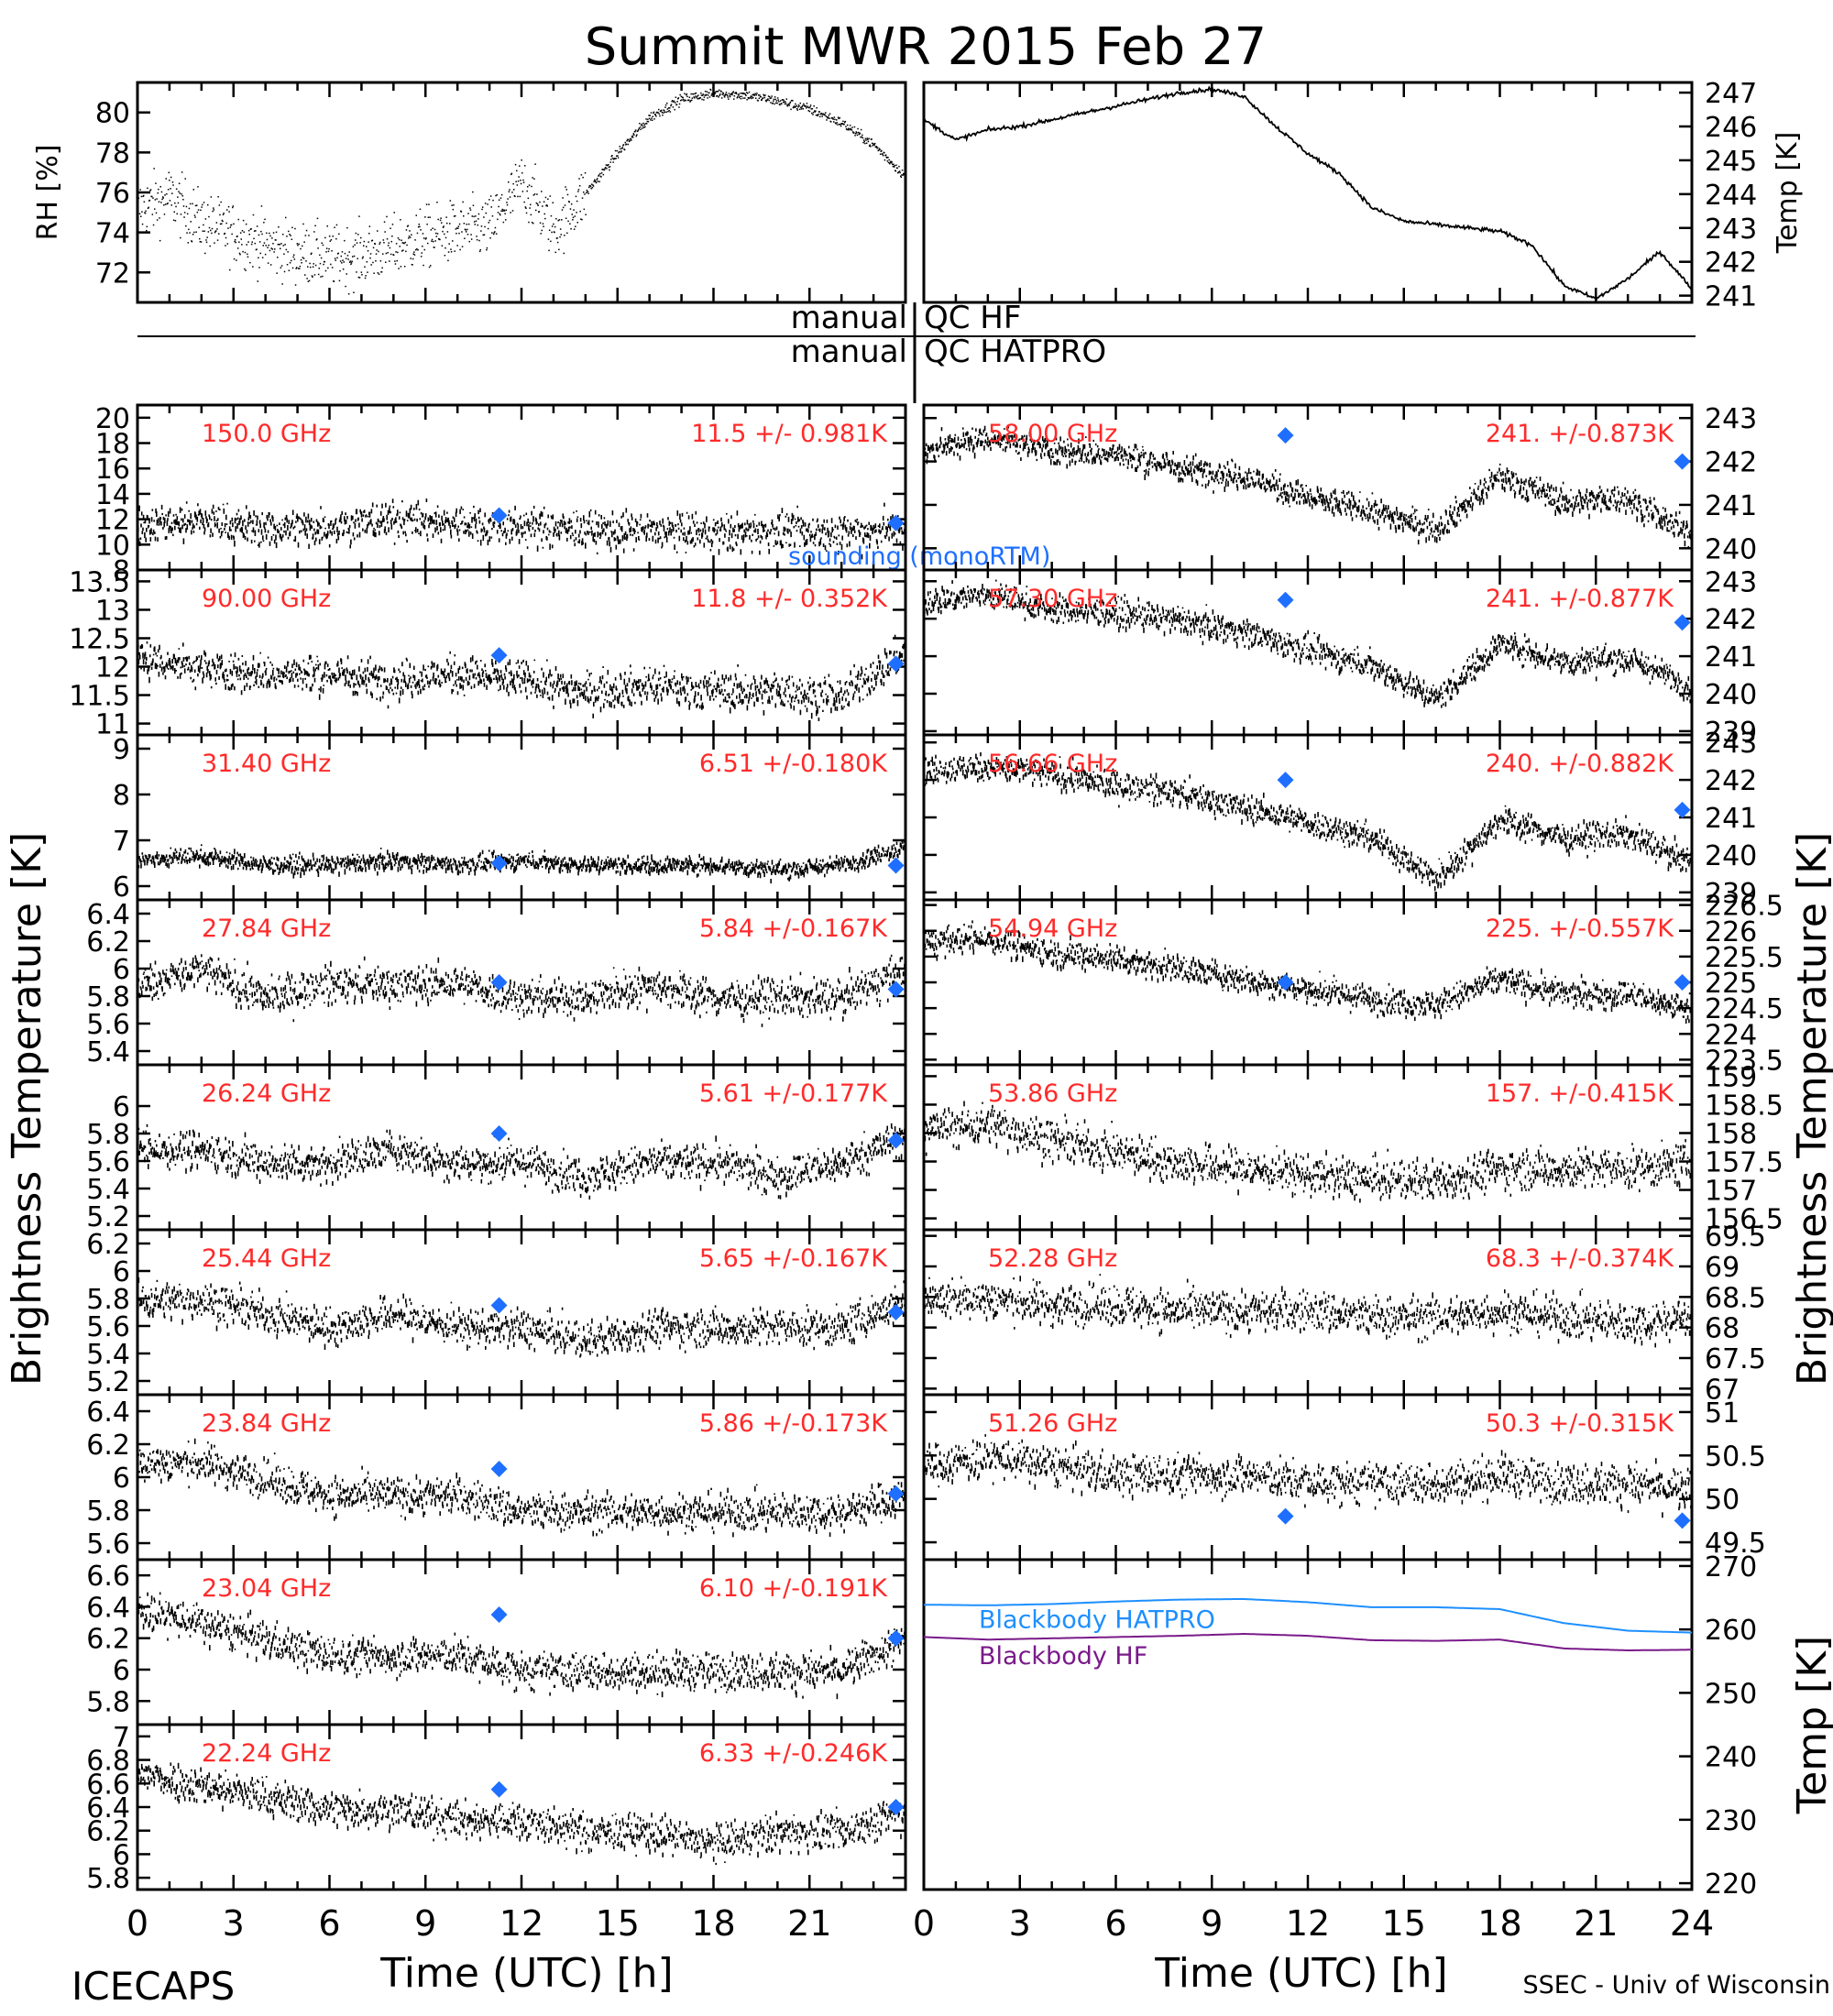 This screenshot has height=2016, width=1833. What do you see at coordinates (1580, 1093) in the screenshot?
I see `stat-label: 157. +/-0.415K` at bounding box center [1580, 1093].